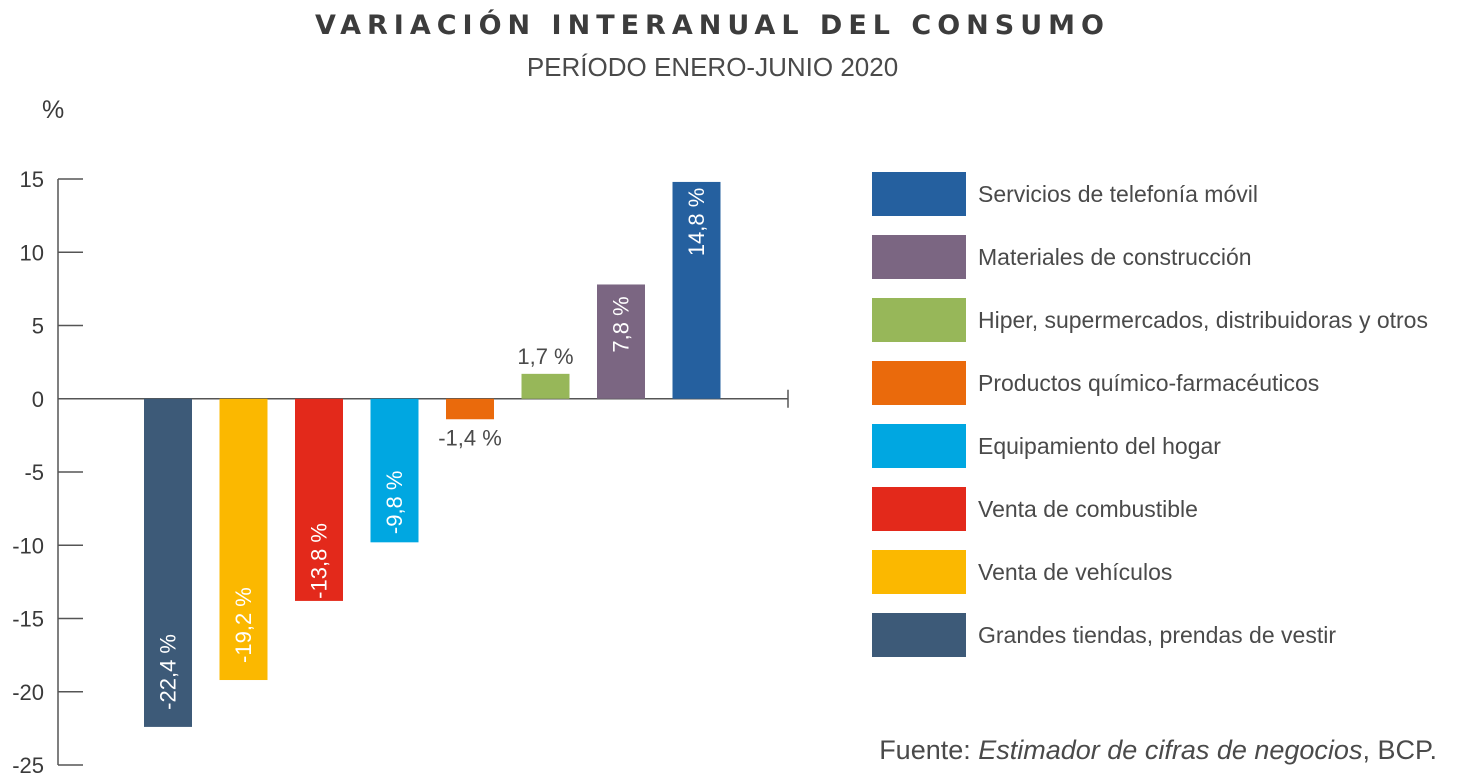  What do you see at coordinates (34, 472) in the screenshot?
I see `y-tick-label: -5` at bounding box center [34, 472].